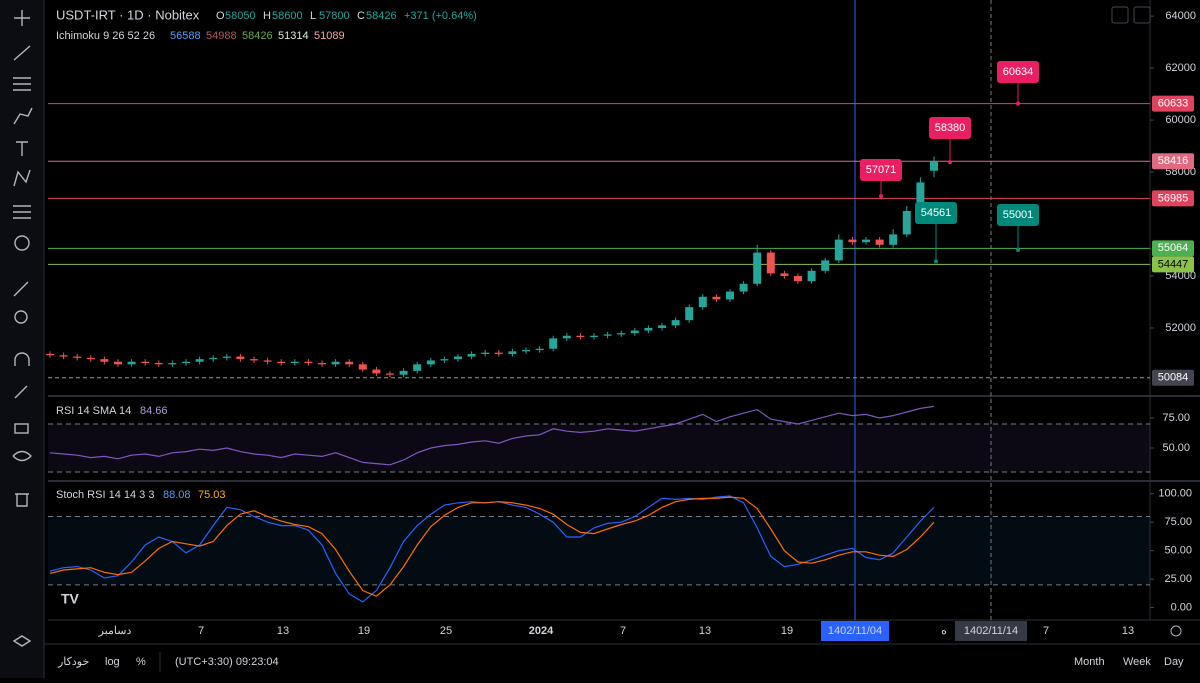 The width and height of the screenshot is (1200, 683). I want to click on callout-label: 55001, so click(1018, 215).